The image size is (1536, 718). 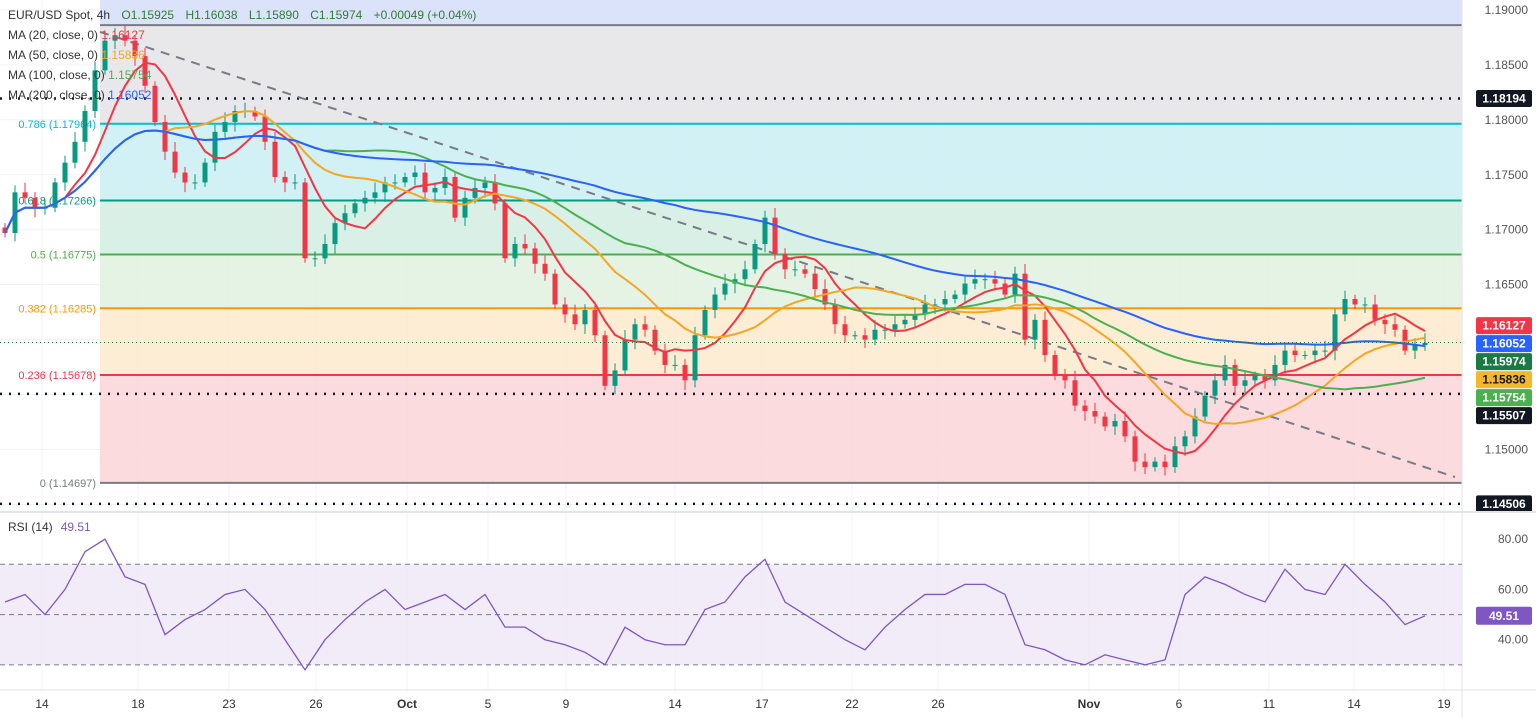 I want to click on ma200-legend: MA (200, close, 0) 1.16052, so click(x=242, y=95).